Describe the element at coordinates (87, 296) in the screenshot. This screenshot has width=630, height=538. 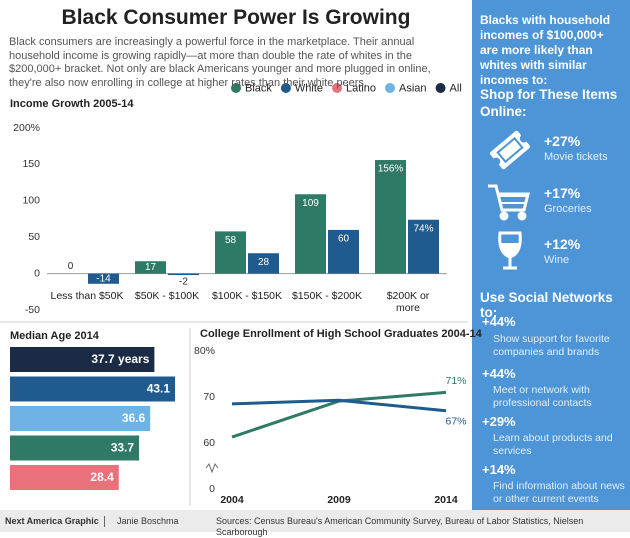
I see `x-tick-label: Less than $50K` at that location.